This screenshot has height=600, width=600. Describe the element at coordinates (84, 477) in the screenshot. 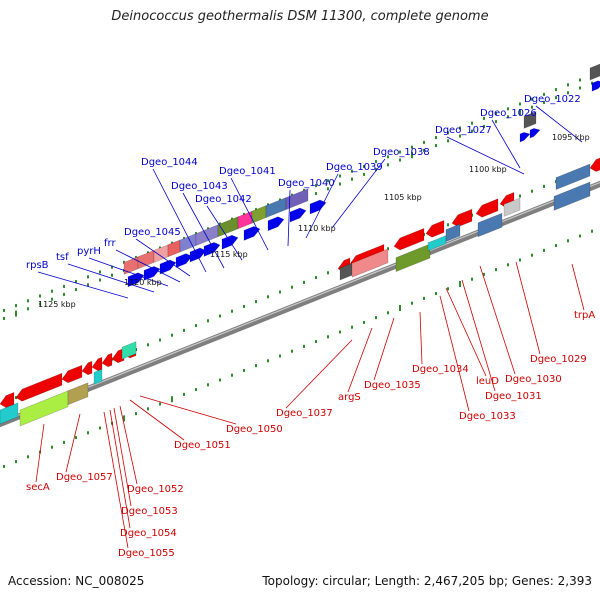

I see `gene-label-lower: Dgeo_1057` at that location.